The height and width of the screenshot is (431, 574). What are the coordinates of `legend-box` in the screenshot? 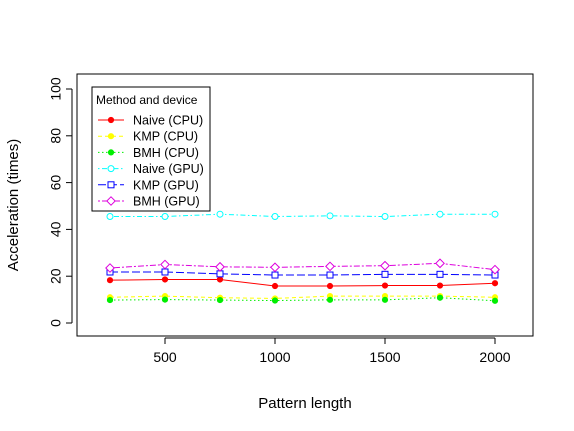 It's located at (151, 149).